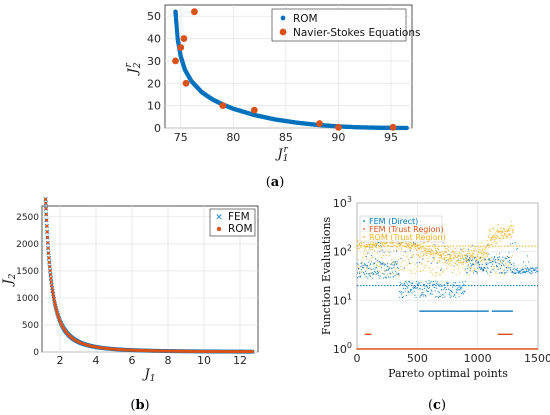 This screenshot has height=415, width=550. What do you see at coordinates (239, 217) in the screenshot?
I see `panel-b-legend-fem-label: FEM` at bounding box center [239, 217].